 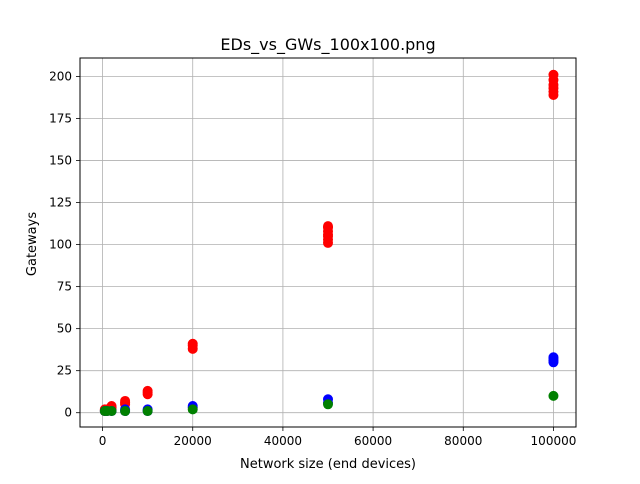 I want to click on y-tick-label: 75, so click(x=64, y=287).